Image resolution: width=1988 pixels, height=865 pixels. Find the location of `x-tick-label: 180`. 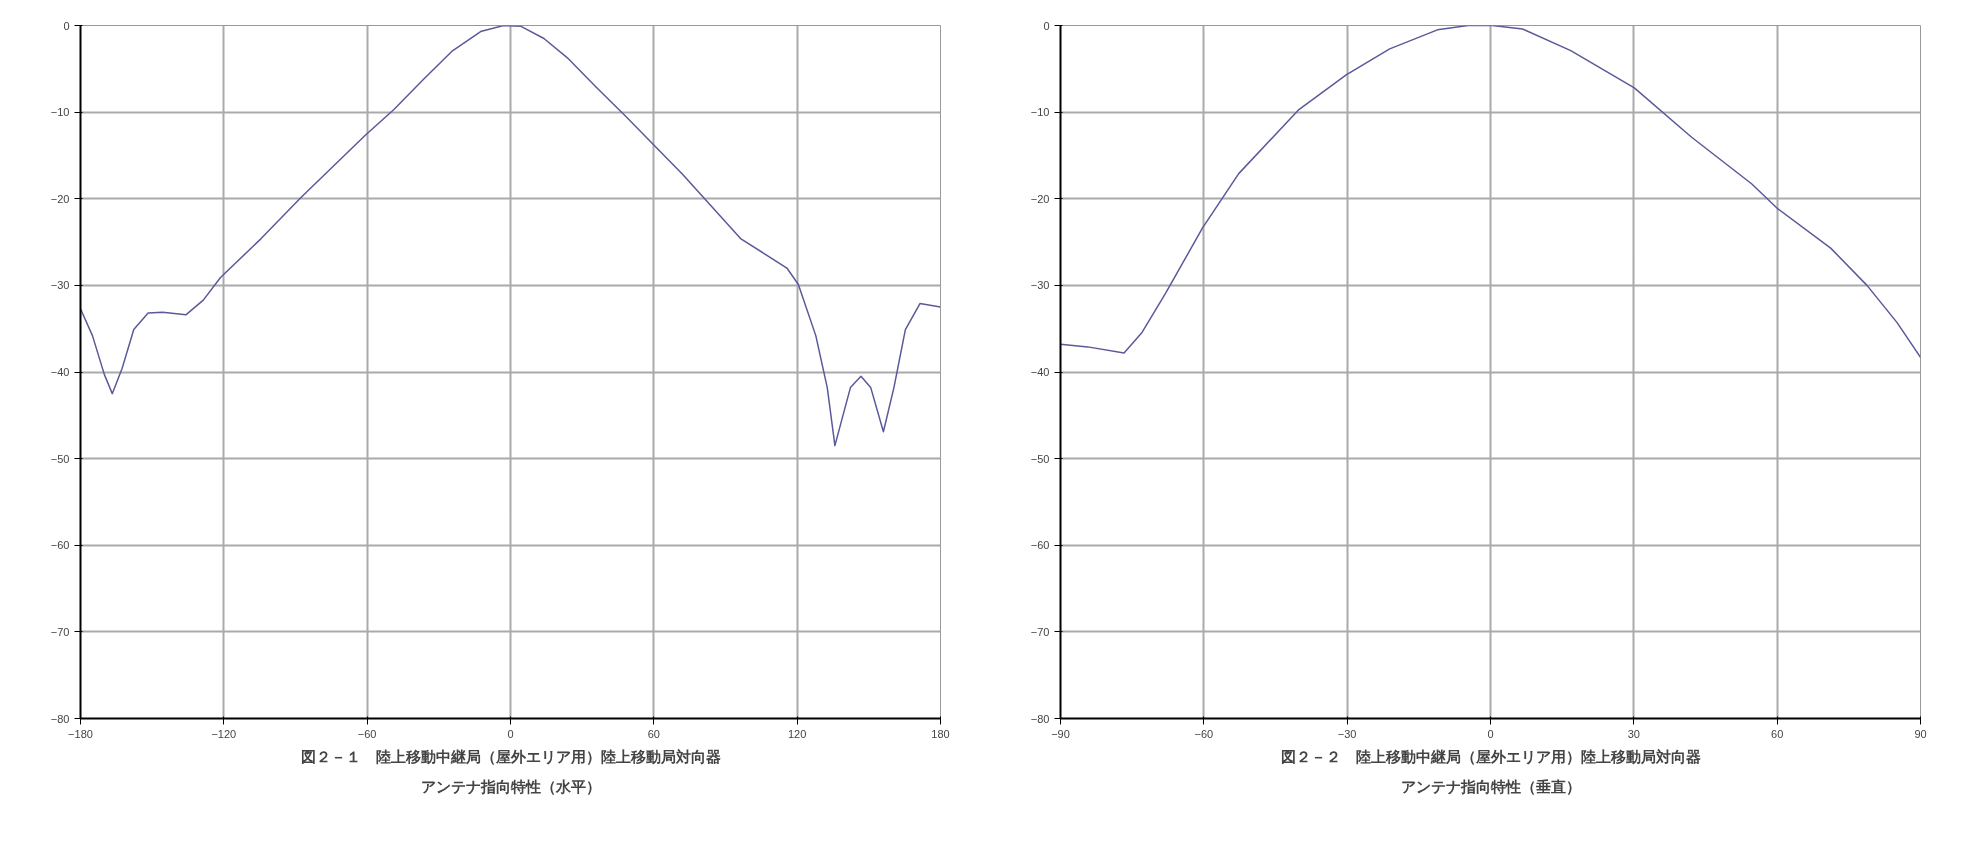

x-tick-label: 180 is located at coordinates (940, 733).